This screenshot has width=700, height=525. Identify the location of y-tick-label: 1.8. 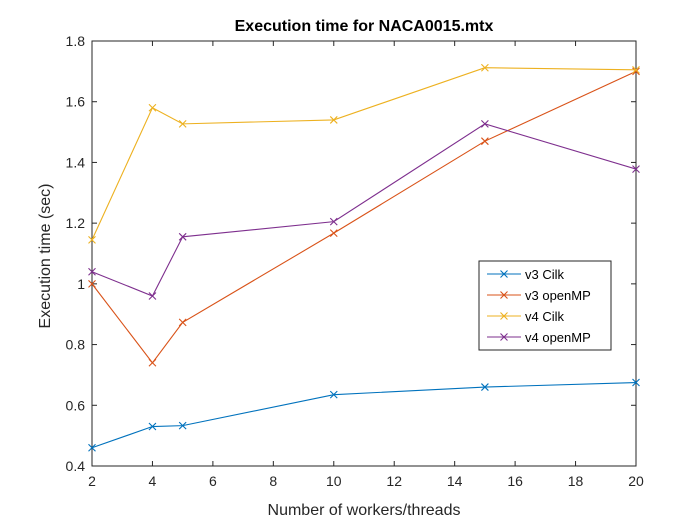
(76, 41).